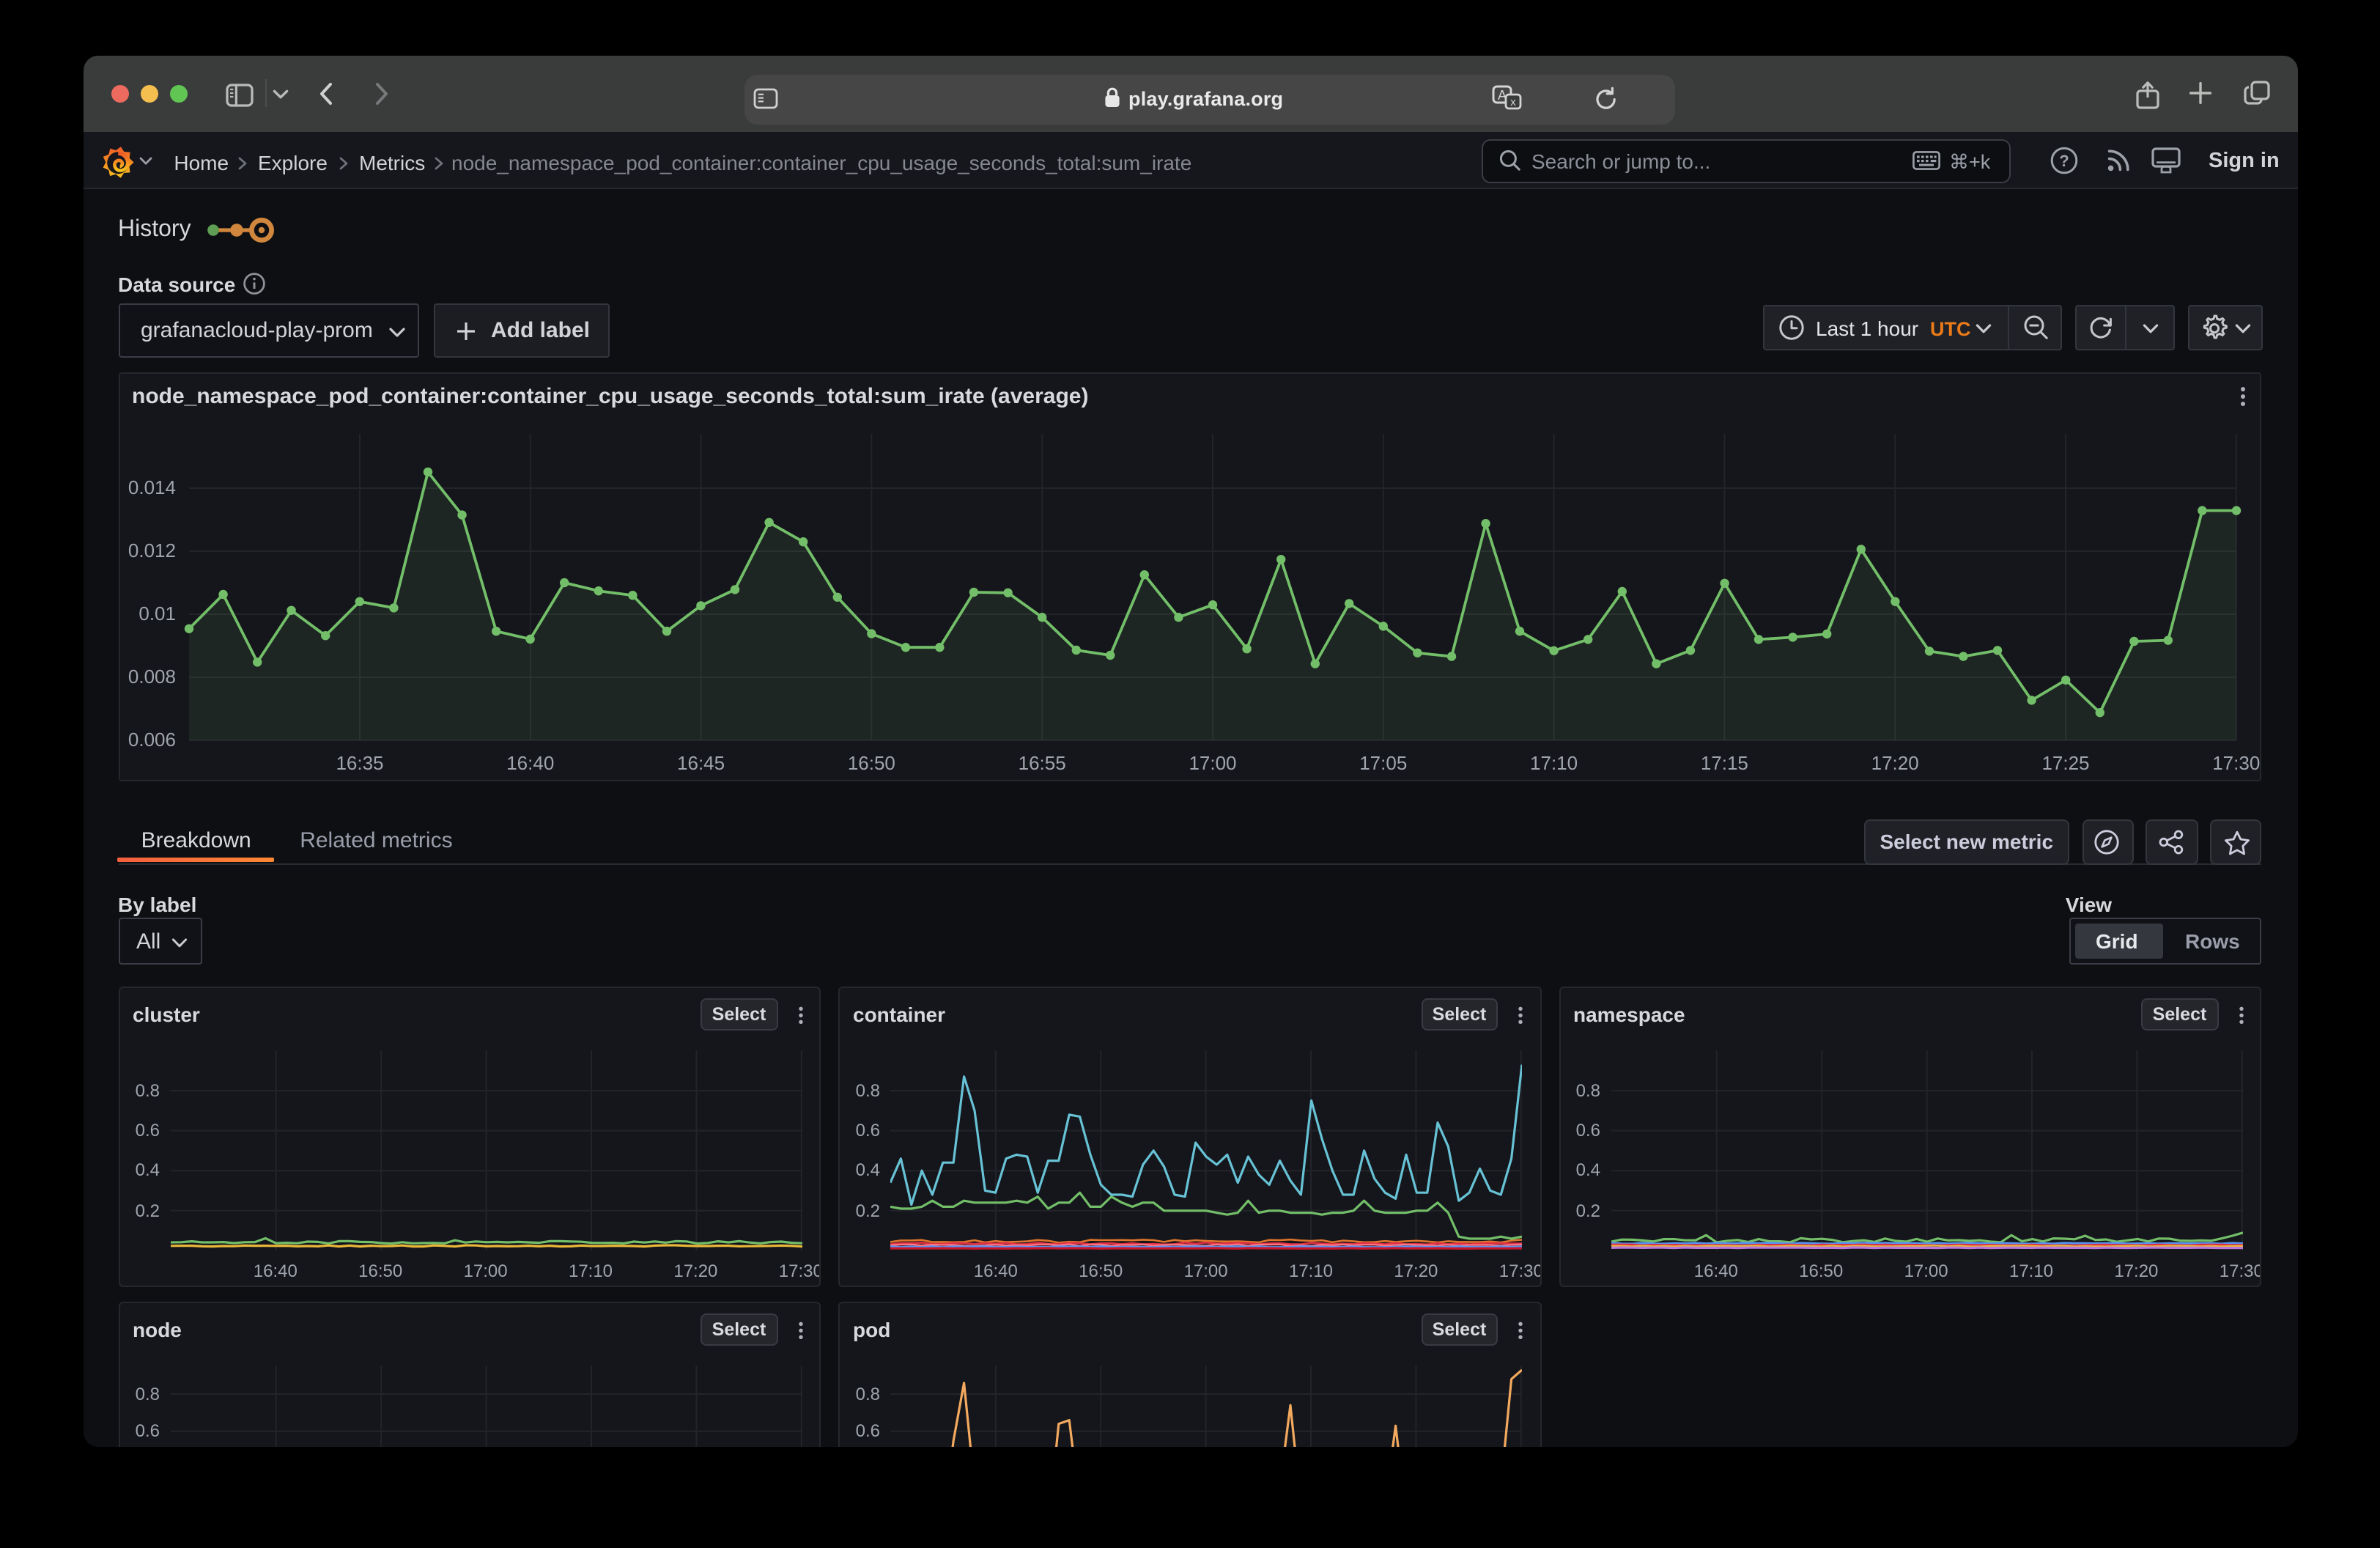  I want to click on svg-text: A, so click(1502, 95).